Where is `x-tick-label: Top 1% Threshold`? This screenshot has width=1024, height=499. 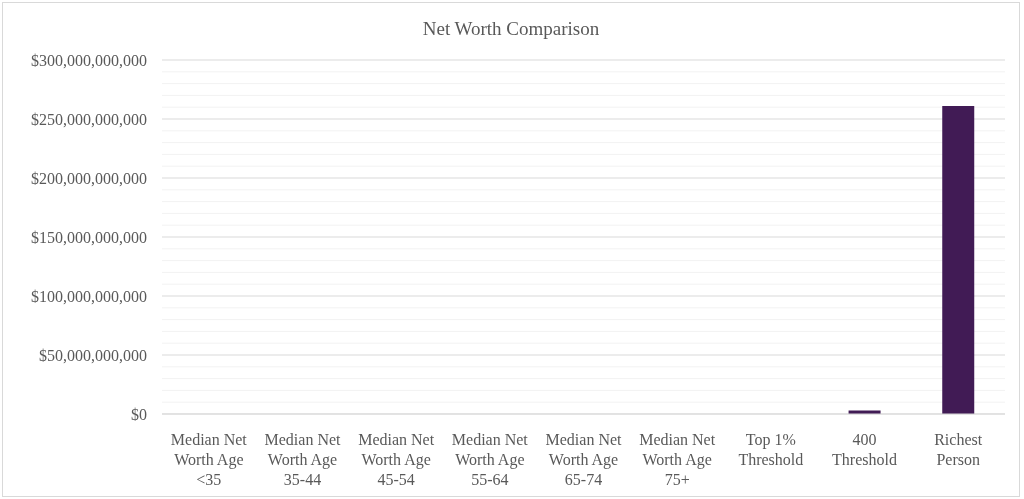
x-tick-label: Top 1% Threshold is located at coordinates (771, 449).